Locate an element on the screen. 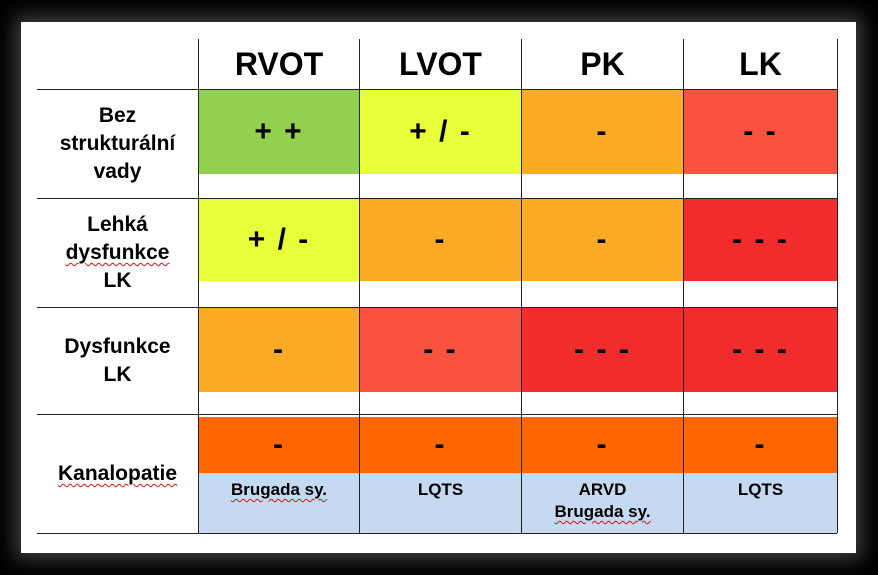 The height and width of the screenshot is (575, 878). sub-cell-r4-lvot: LQTS is located at coordinates (440, 503).